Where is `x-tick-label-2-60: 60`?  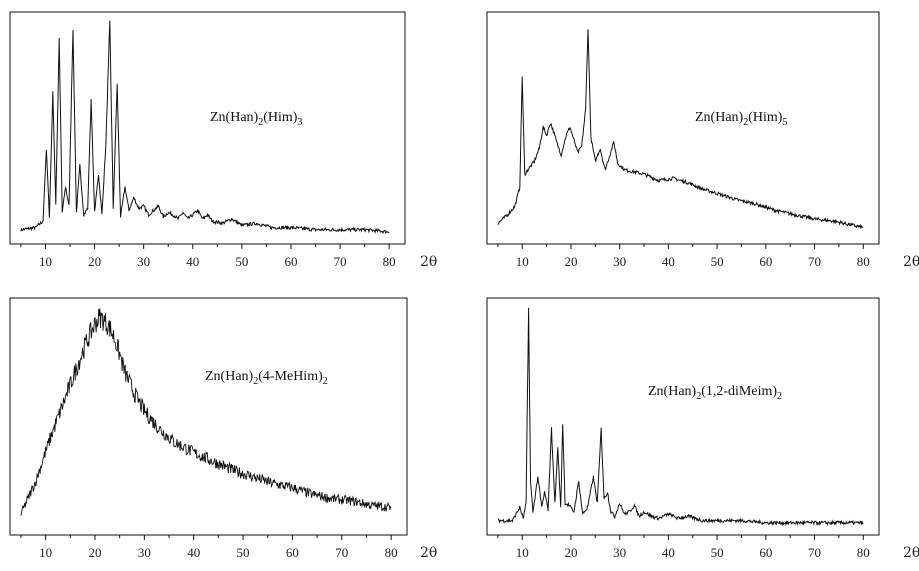
x-tick-label-2-60: 60 is located at coordinates (765, 261).